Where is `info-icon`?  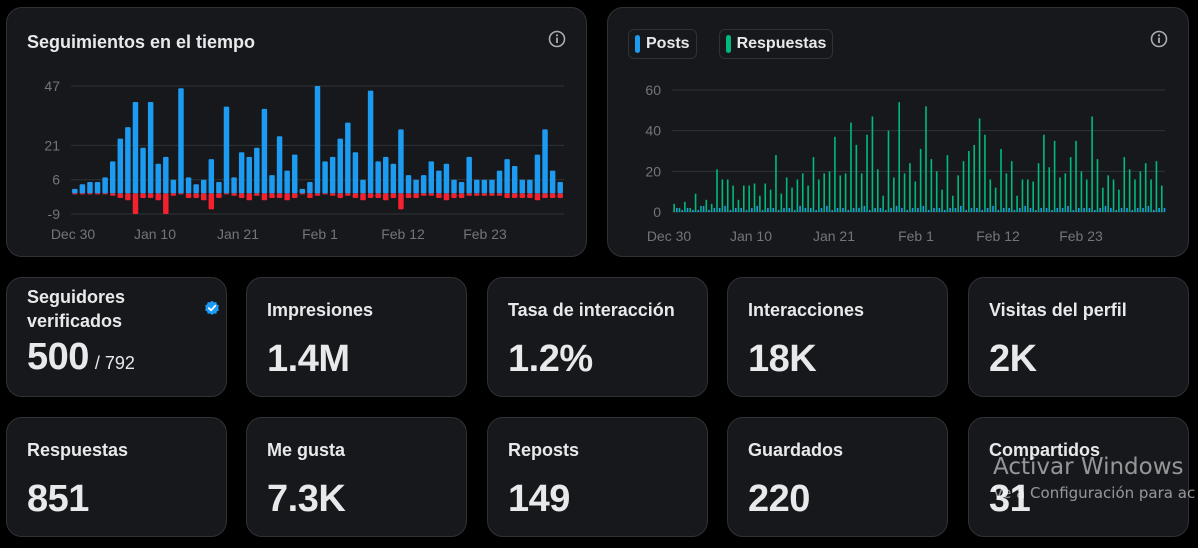
info-icon is located at coordinates (1159, 39).